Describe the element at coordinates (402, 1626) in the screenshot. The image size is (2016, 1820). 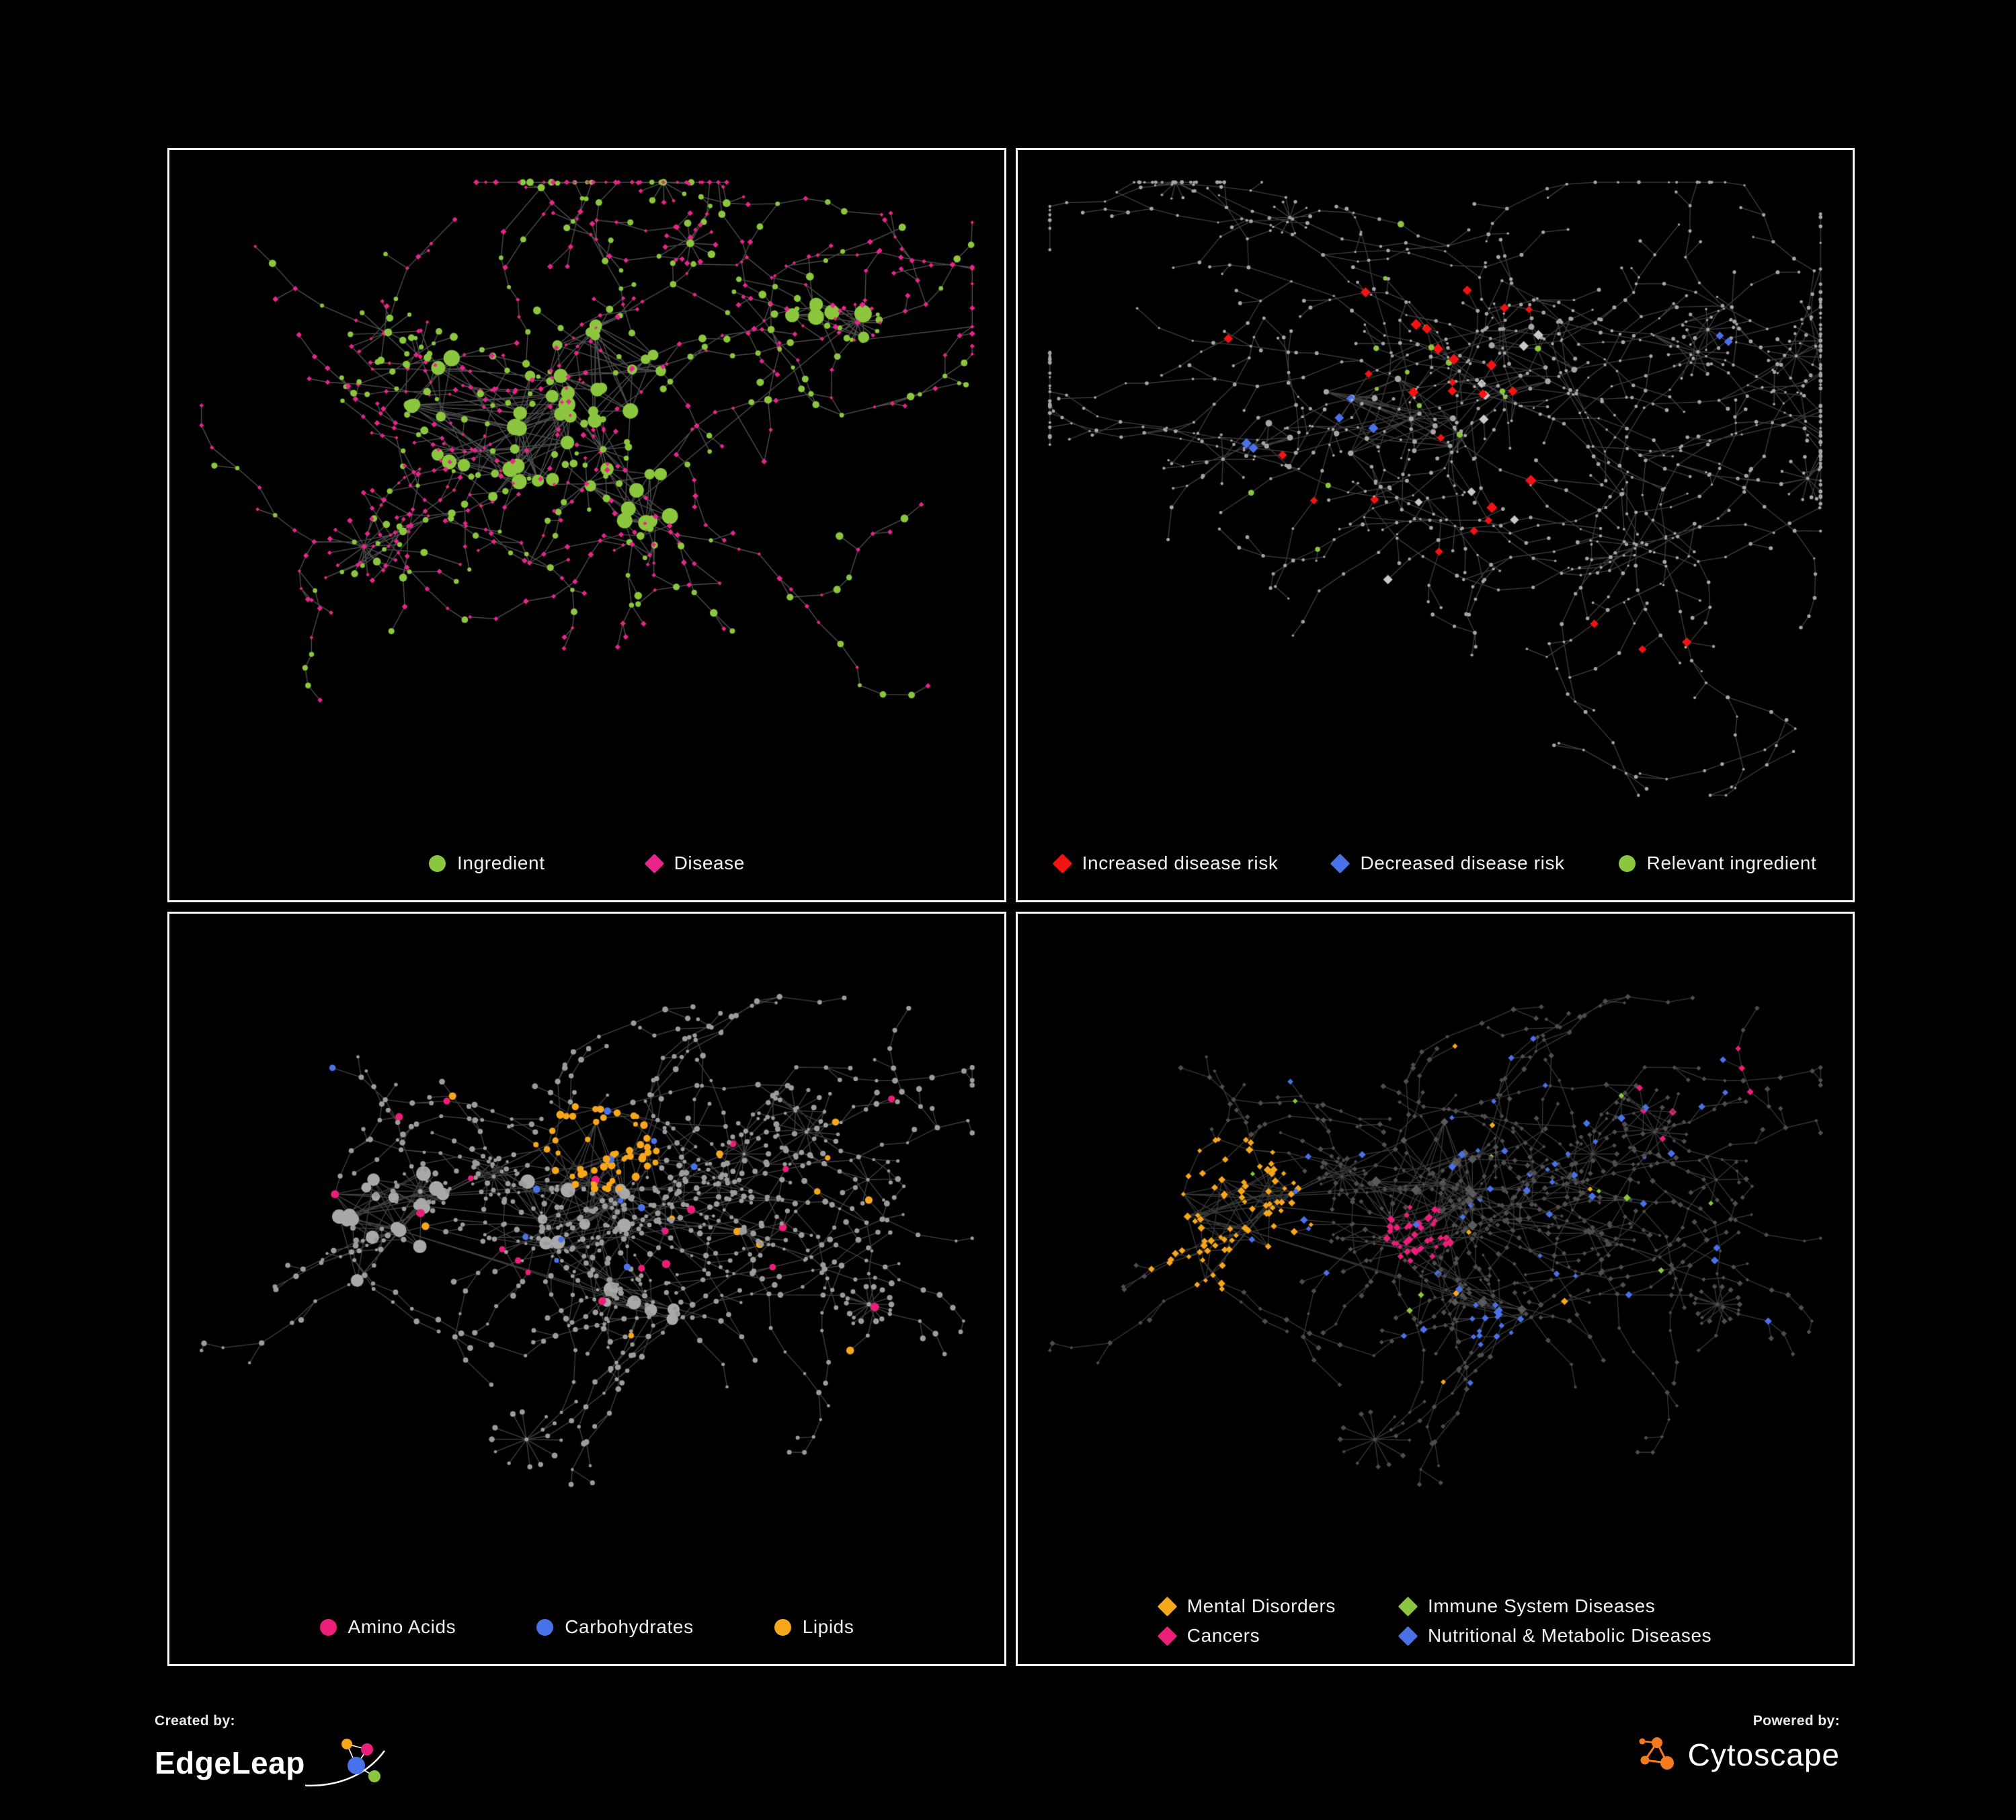
I see `legend-label: Amino Acids` at that location.